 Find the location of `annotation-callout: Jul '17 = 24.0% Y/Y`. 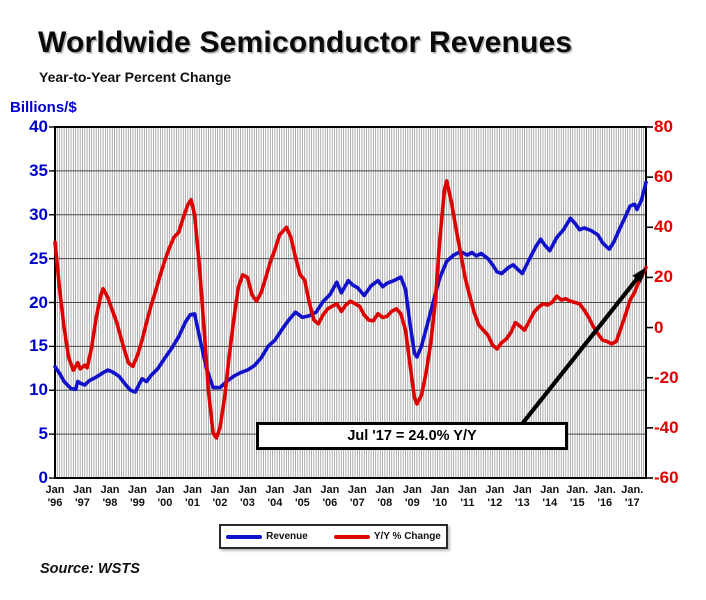

annotation-callout: Jul '17 = 24.0% Y/Y is located at coordinates (412, 436).